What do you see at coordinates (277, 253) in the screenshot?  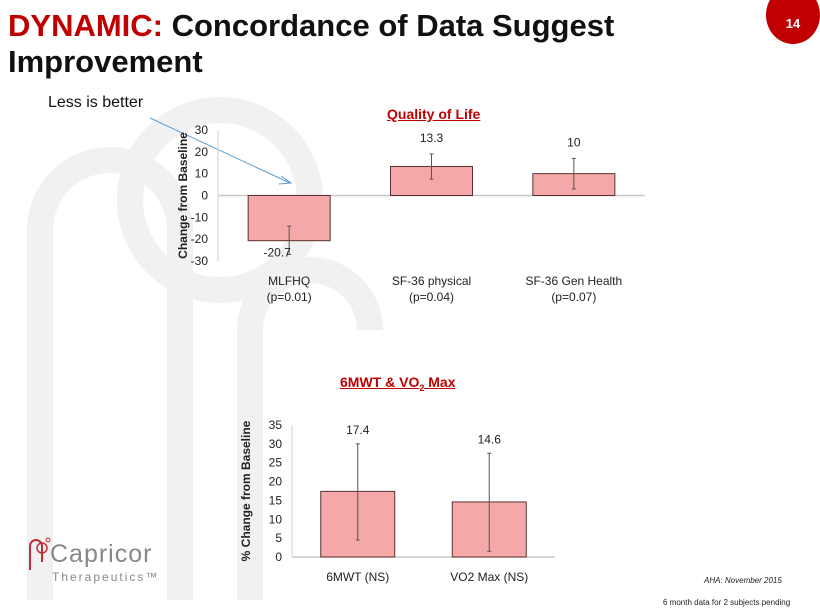 I see `data-label: -20.7` at bounding box center [277, 253].